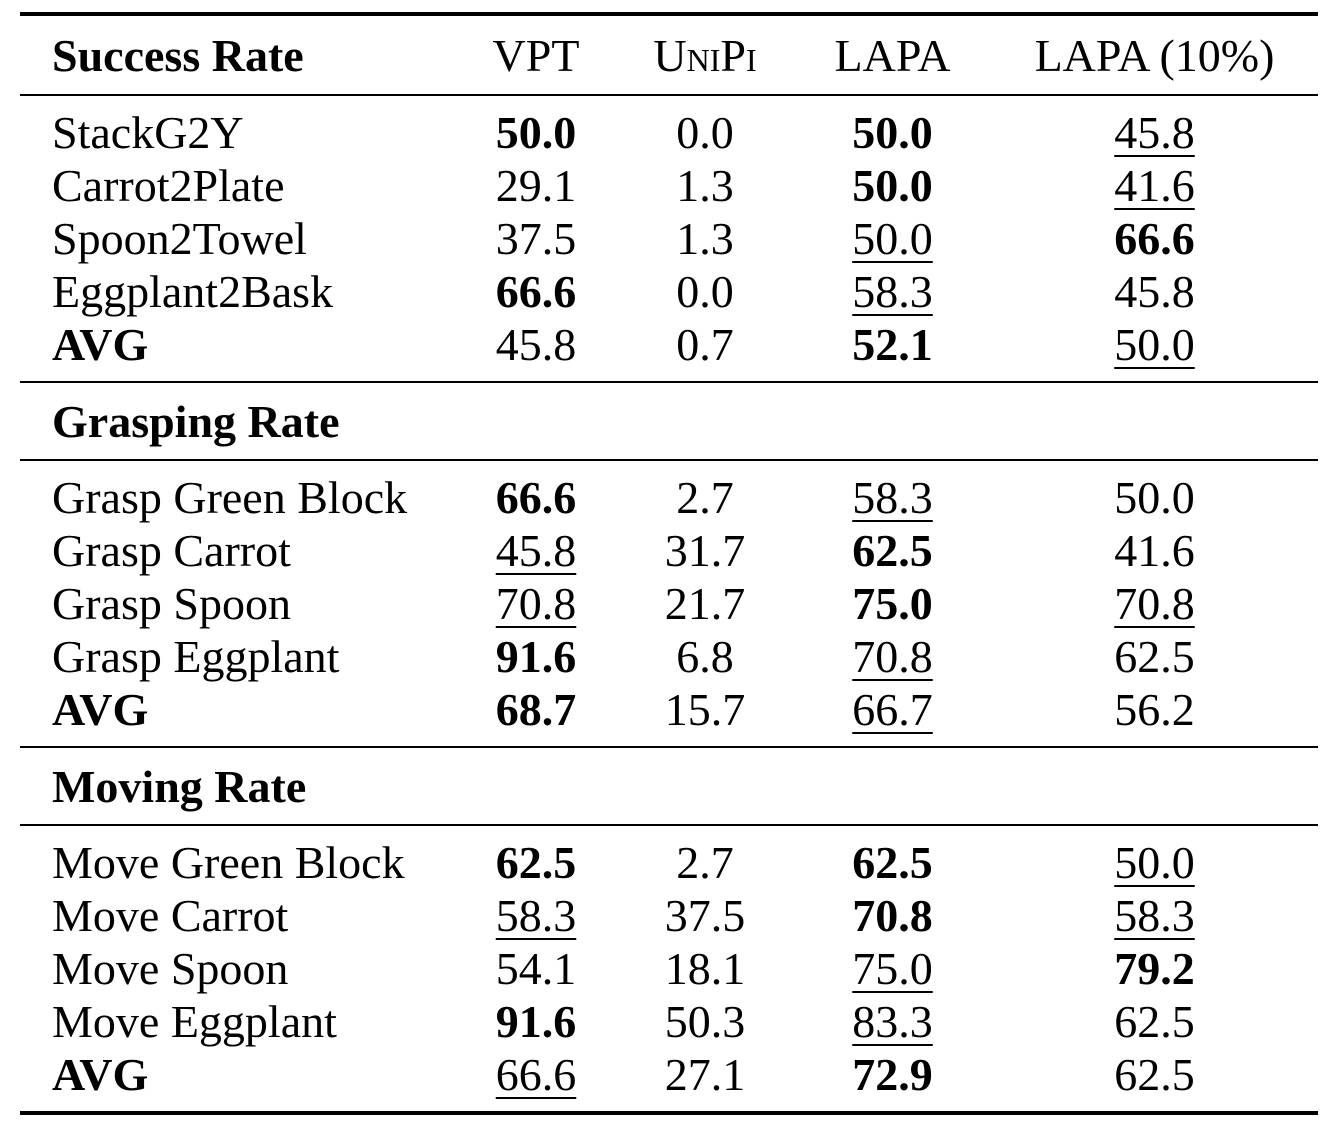 The image size is (1337, 1131). Describe the element at coordinates (705, 344) in the screenshot. I see `value-text: 0.7` at that location.